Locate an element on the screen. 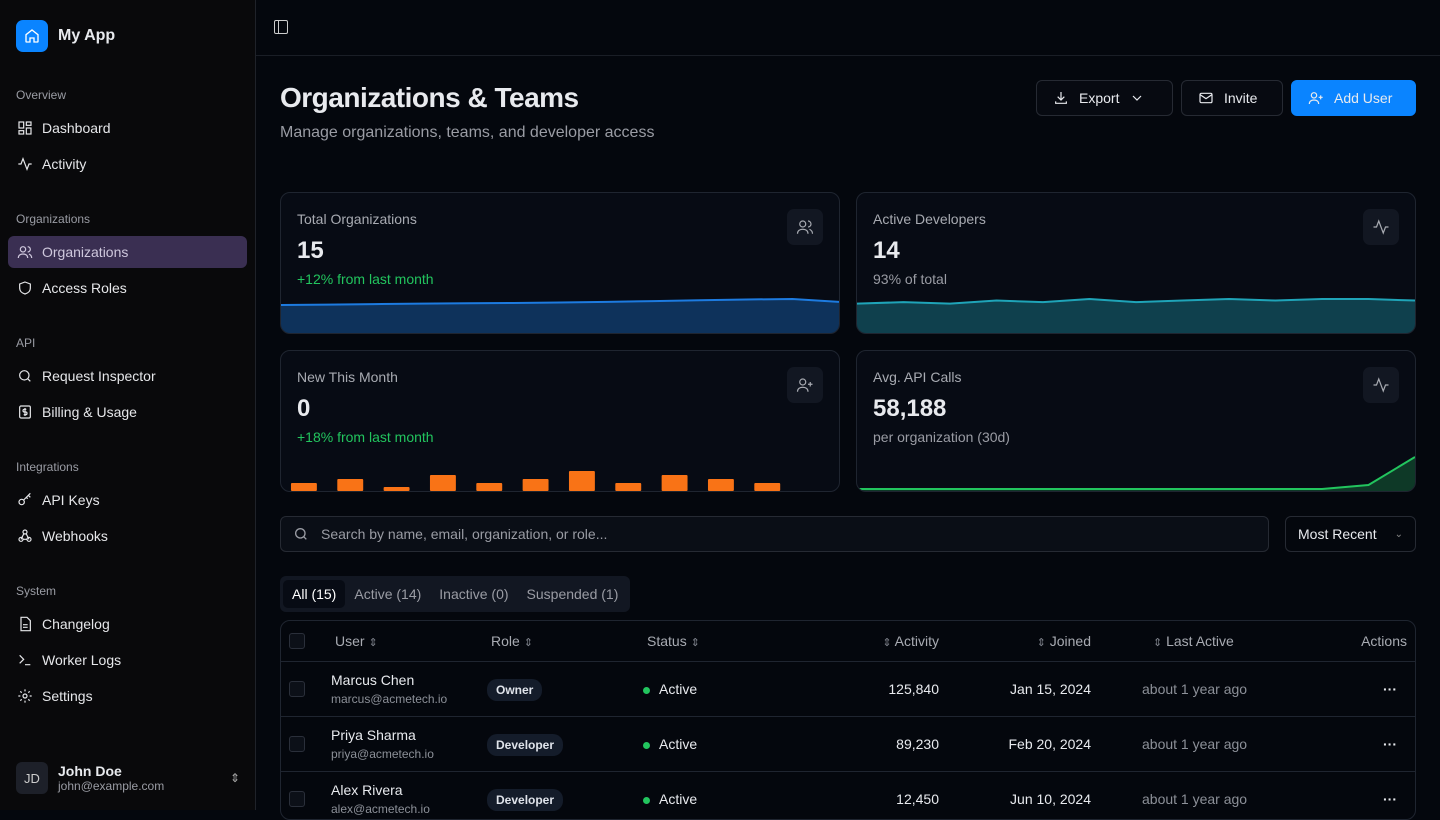  avatar: JD is located at coordinates (32, 778).